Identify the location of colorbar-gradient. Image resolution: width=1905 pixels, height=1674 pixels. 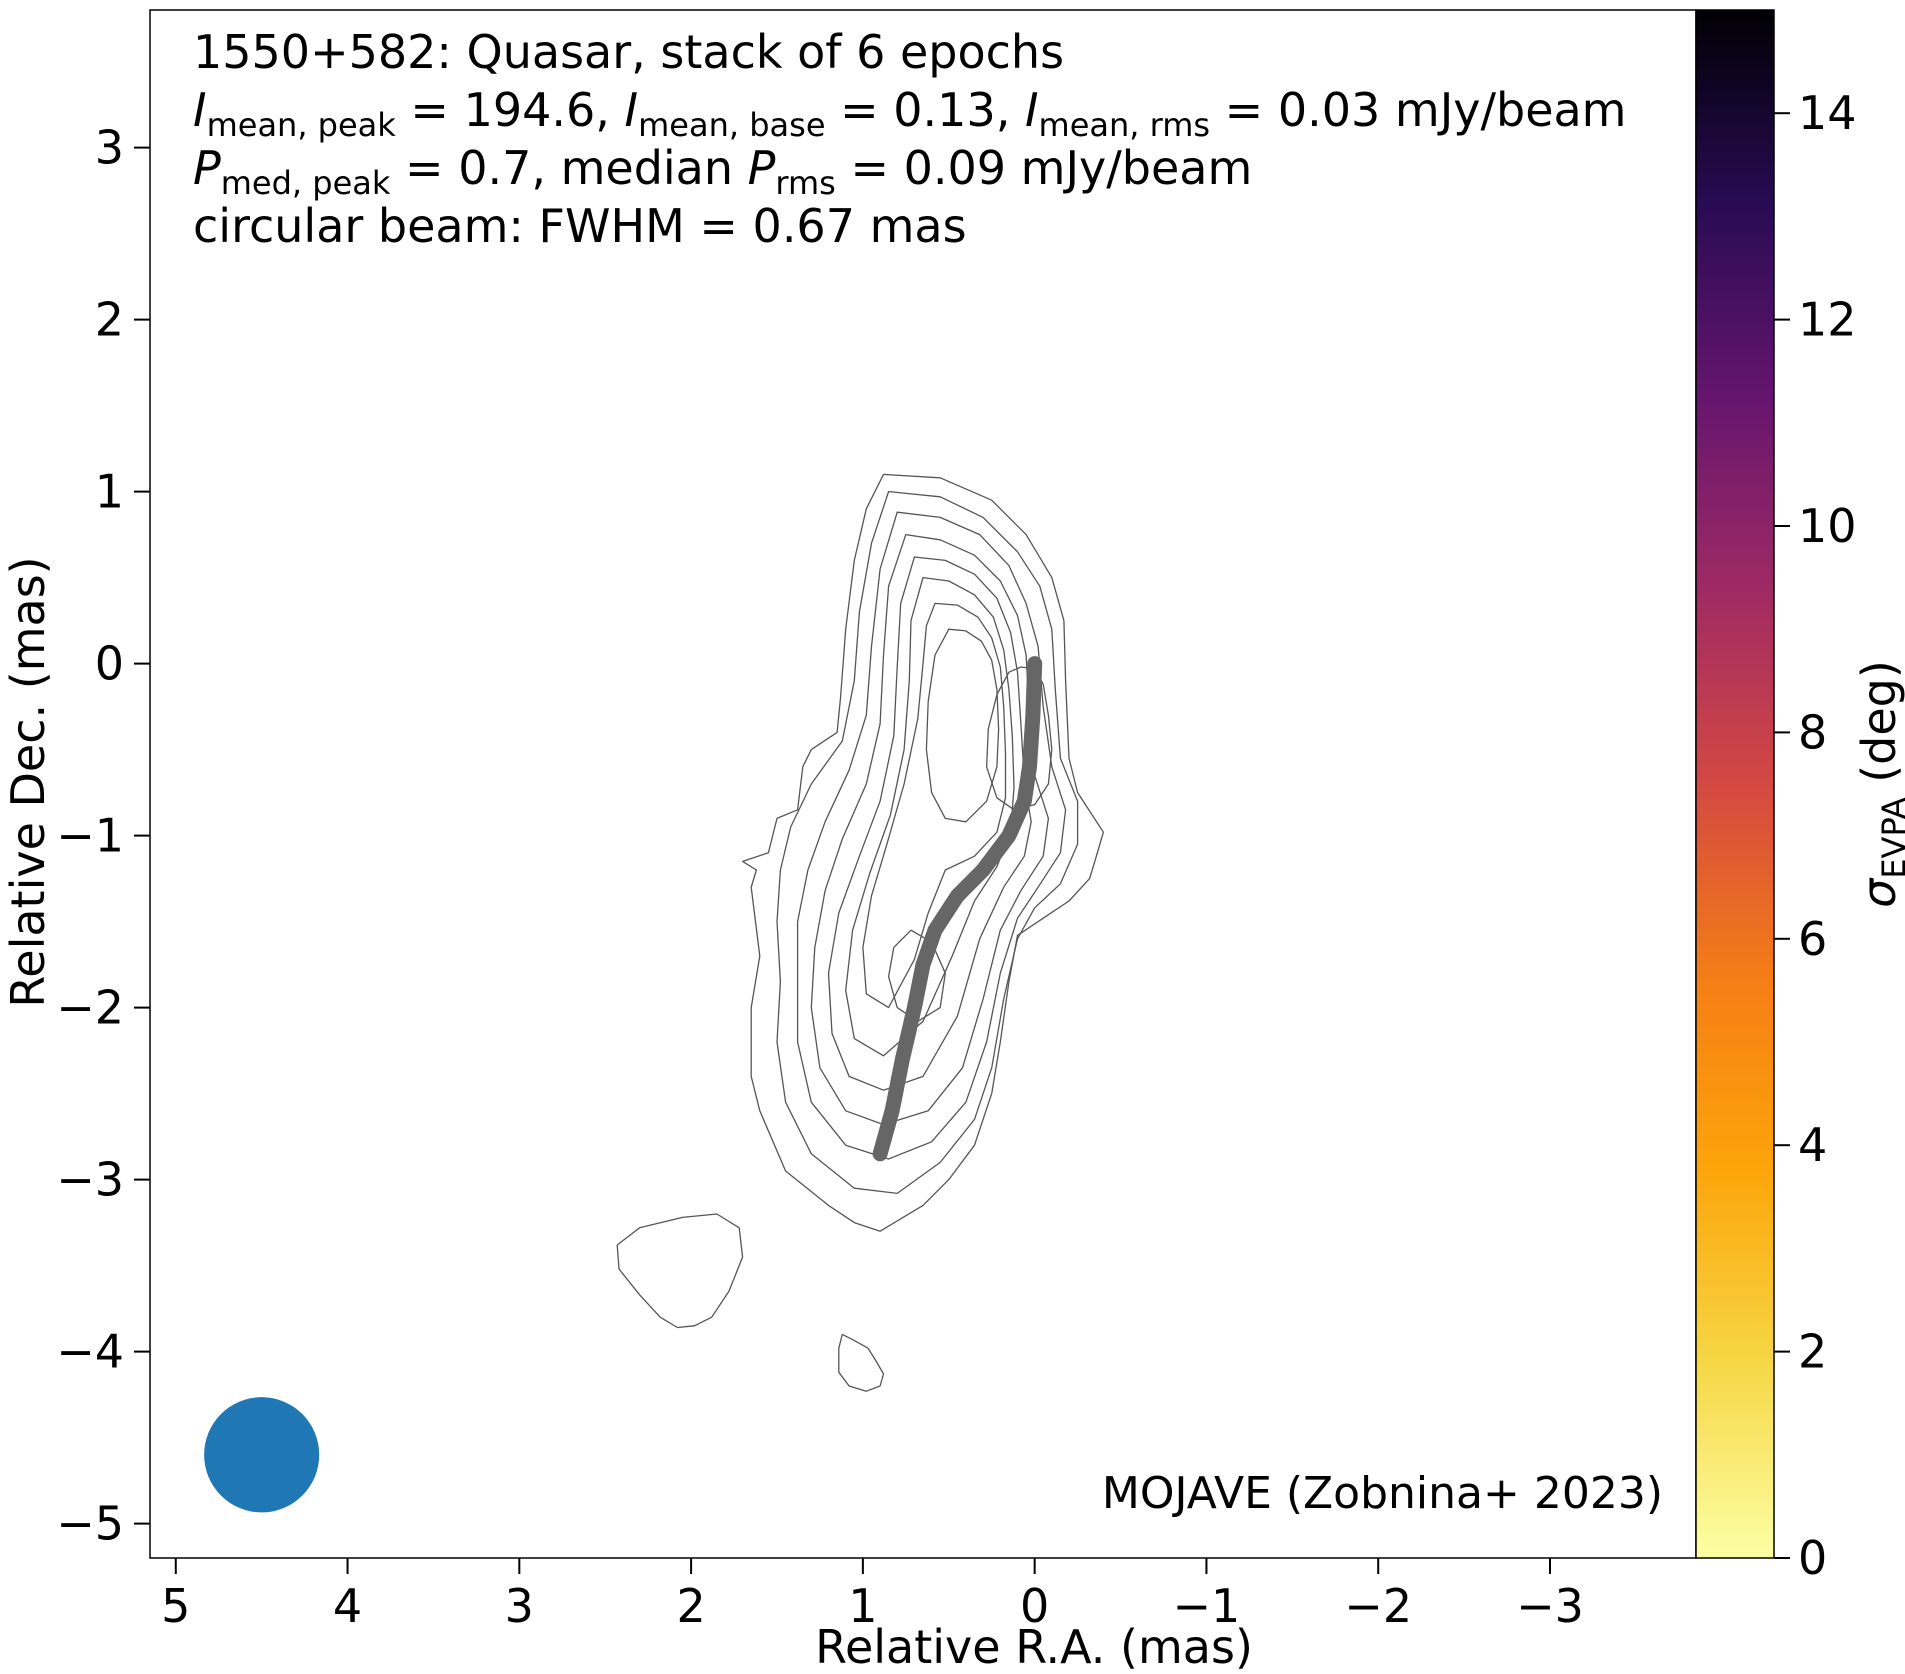
(1735, 784).